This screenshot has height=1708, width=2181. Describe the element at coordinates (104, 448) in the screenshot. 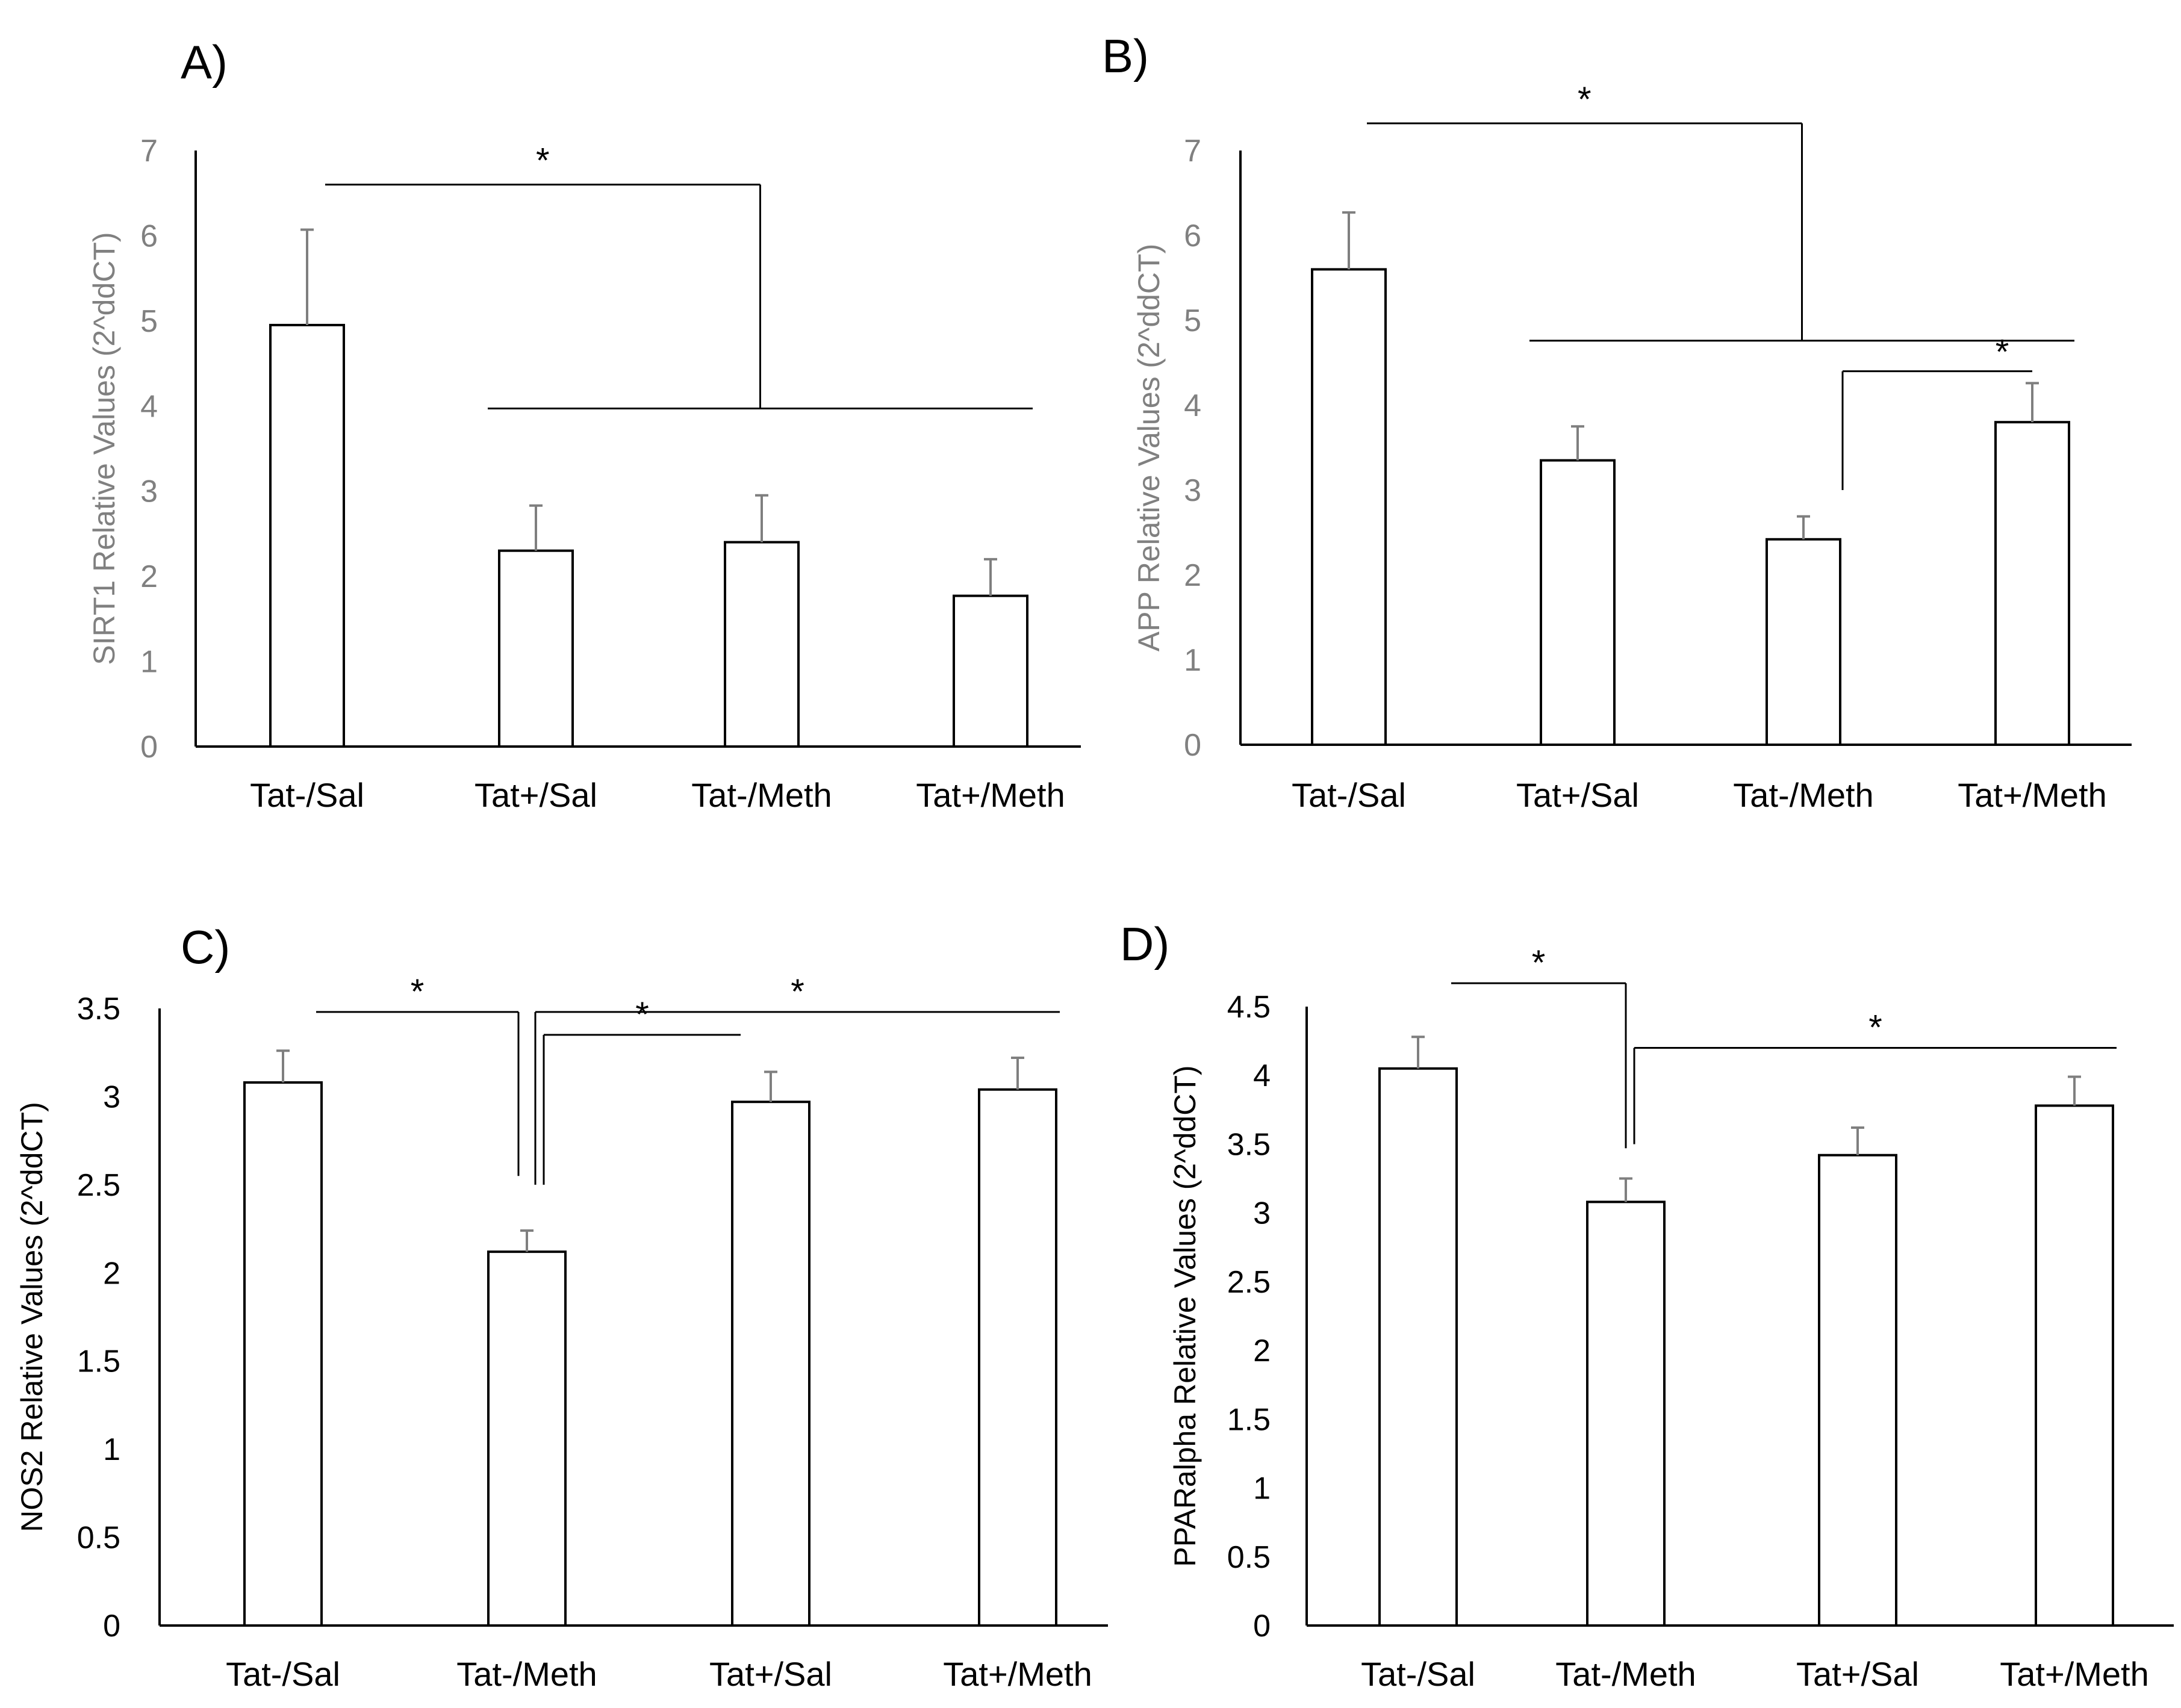

I see `y-axis-label: SIRT1 Relative Values (2^ddCT)` at that location.